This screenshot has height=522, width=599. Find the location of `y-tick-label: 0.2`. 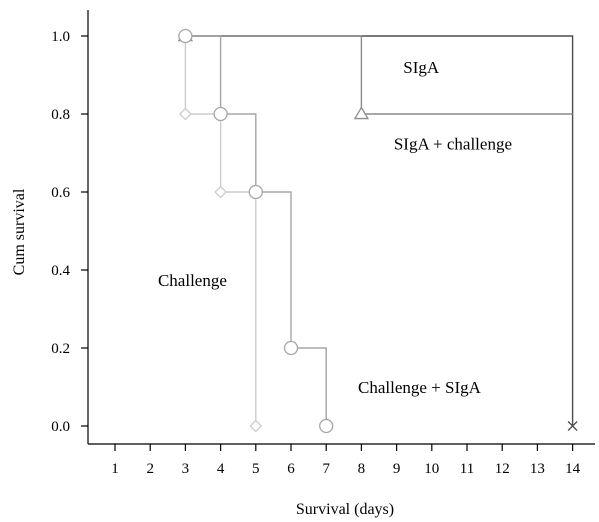

y-tick-label: 0.2 is located at coordinates (60, 349).